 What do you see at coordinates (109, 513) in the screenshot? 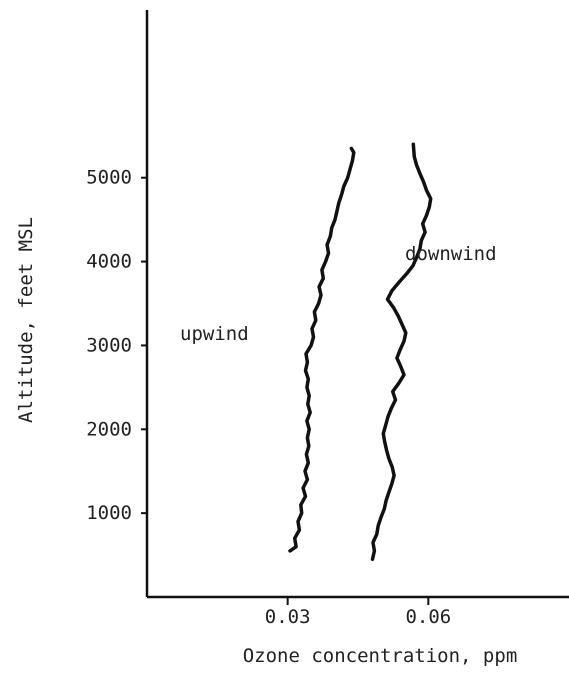
I see `y-tick-label: 1000` at bounding box center [109, 513].